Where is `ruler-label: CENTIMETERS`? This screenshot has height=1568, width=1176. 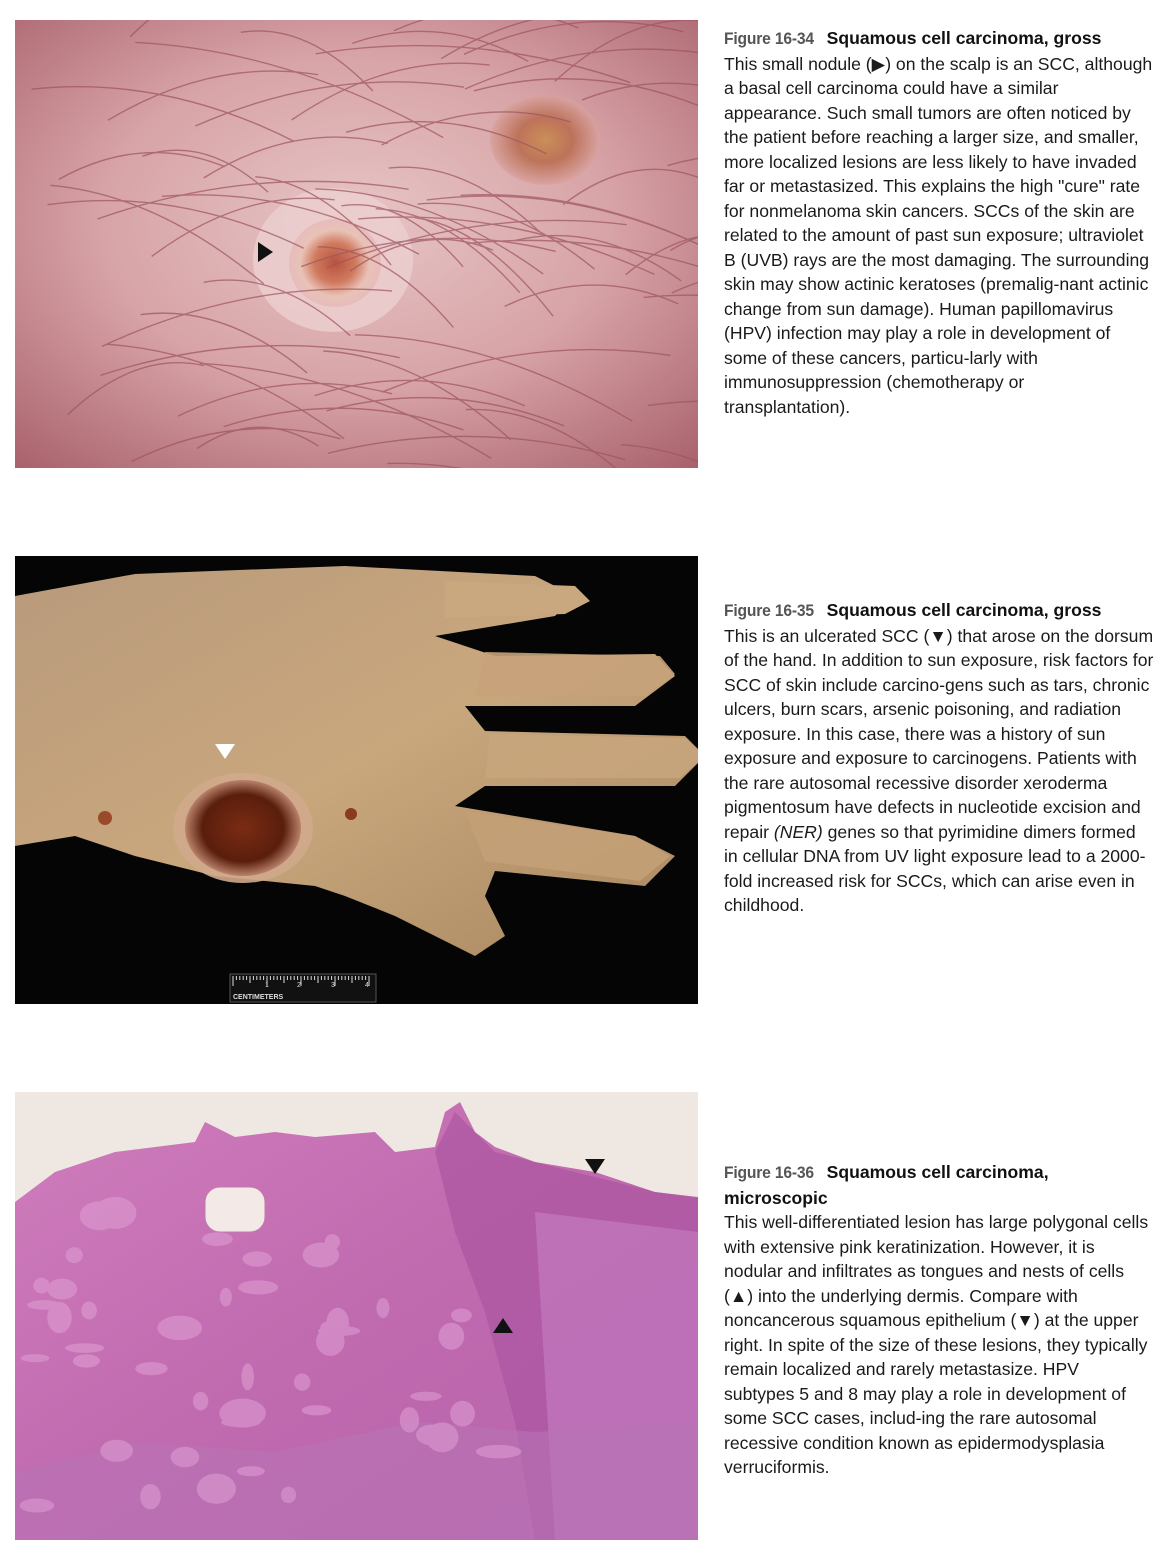 ruler-label: CENTIMETERS is located at coordinates (258, 997).